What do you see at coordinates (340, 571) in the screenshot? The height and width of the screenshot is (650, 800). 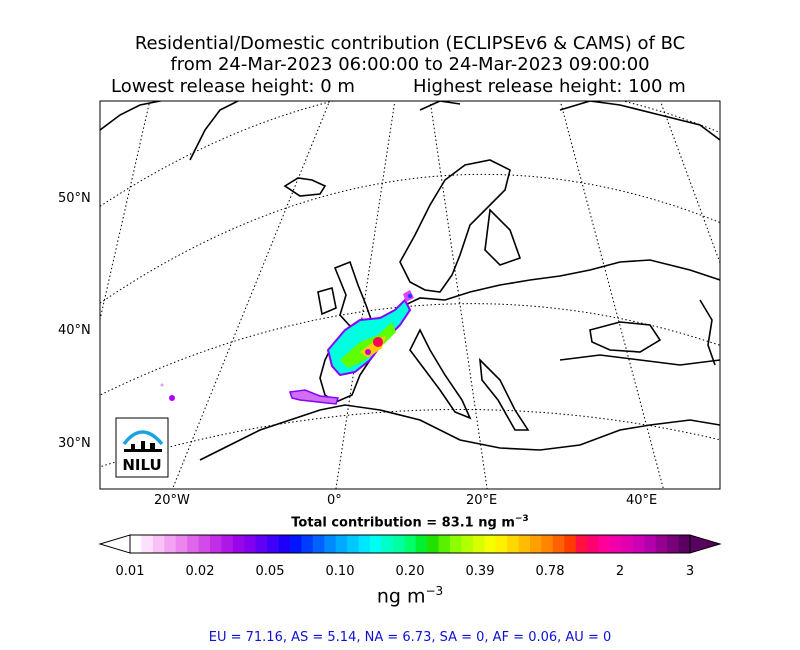 I see `colorbar-tick: 0.10` at bounding box center [340, 571].